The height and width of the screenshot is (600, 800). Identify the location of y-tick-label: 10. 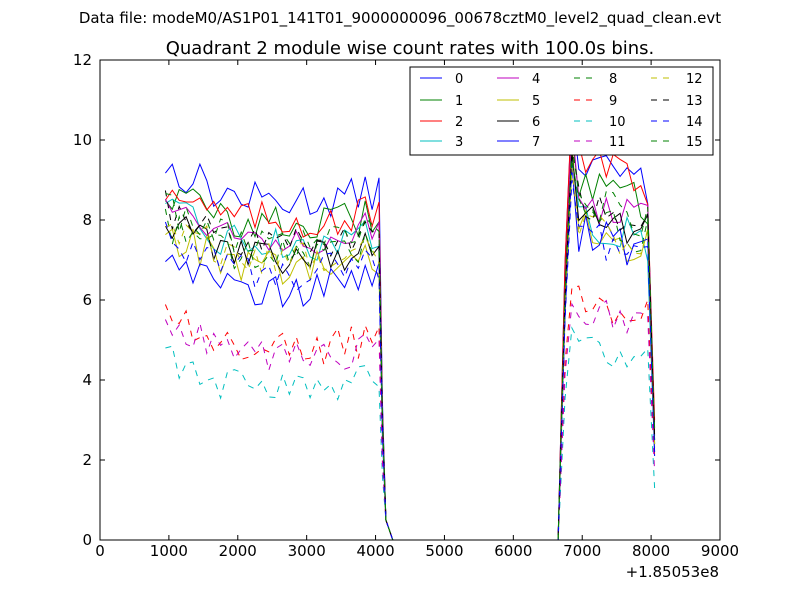
(82, 140).